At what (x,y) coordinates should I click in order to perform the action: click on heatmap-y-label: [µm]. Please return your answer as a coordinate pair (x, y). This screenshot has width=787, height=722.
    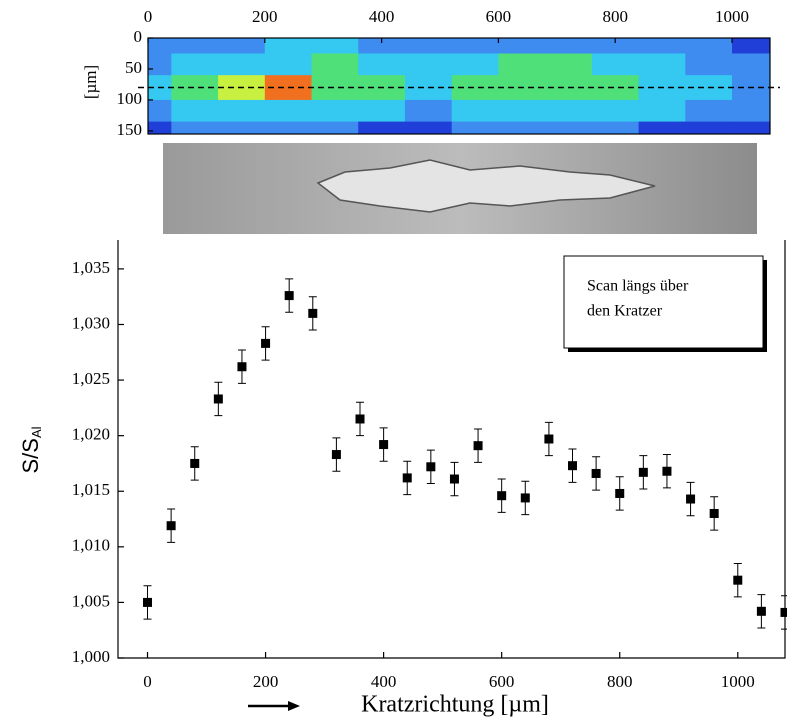
    Looking at the image, I should click on (90, 82).